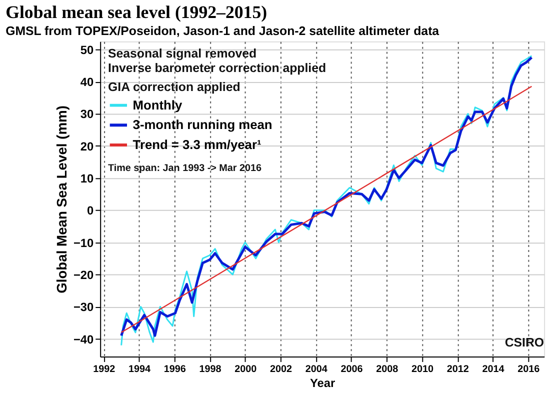  I want to click on x-tick-label: 2016, so click(529, 369).